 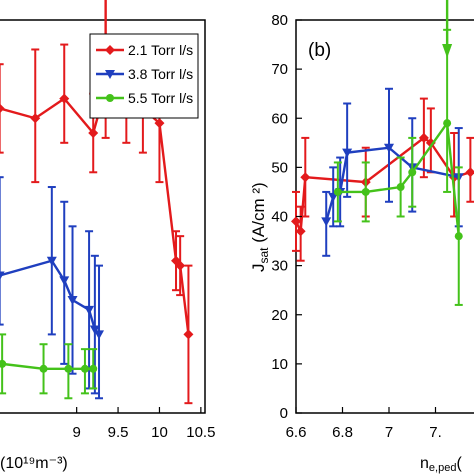 I want to click on right-y-label: Jsat (A/cm ²), so click(x=260, y=227).